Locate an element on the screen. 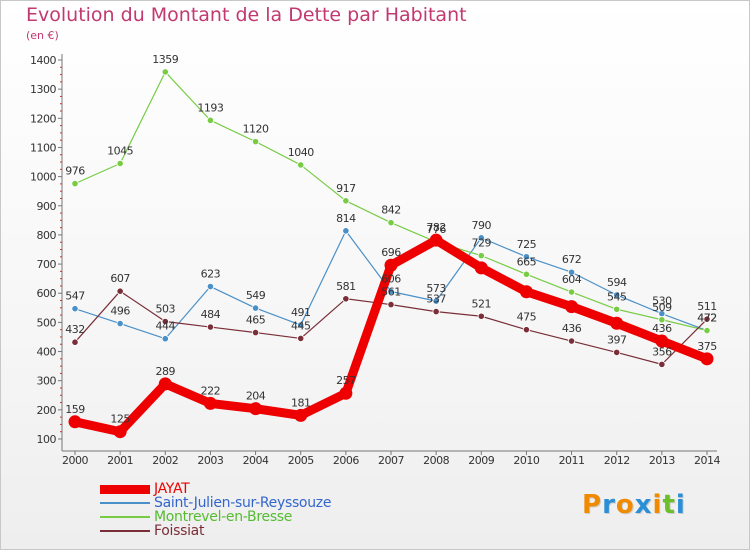  x-tick-label: 2012 is located at coordinates (617, 460).